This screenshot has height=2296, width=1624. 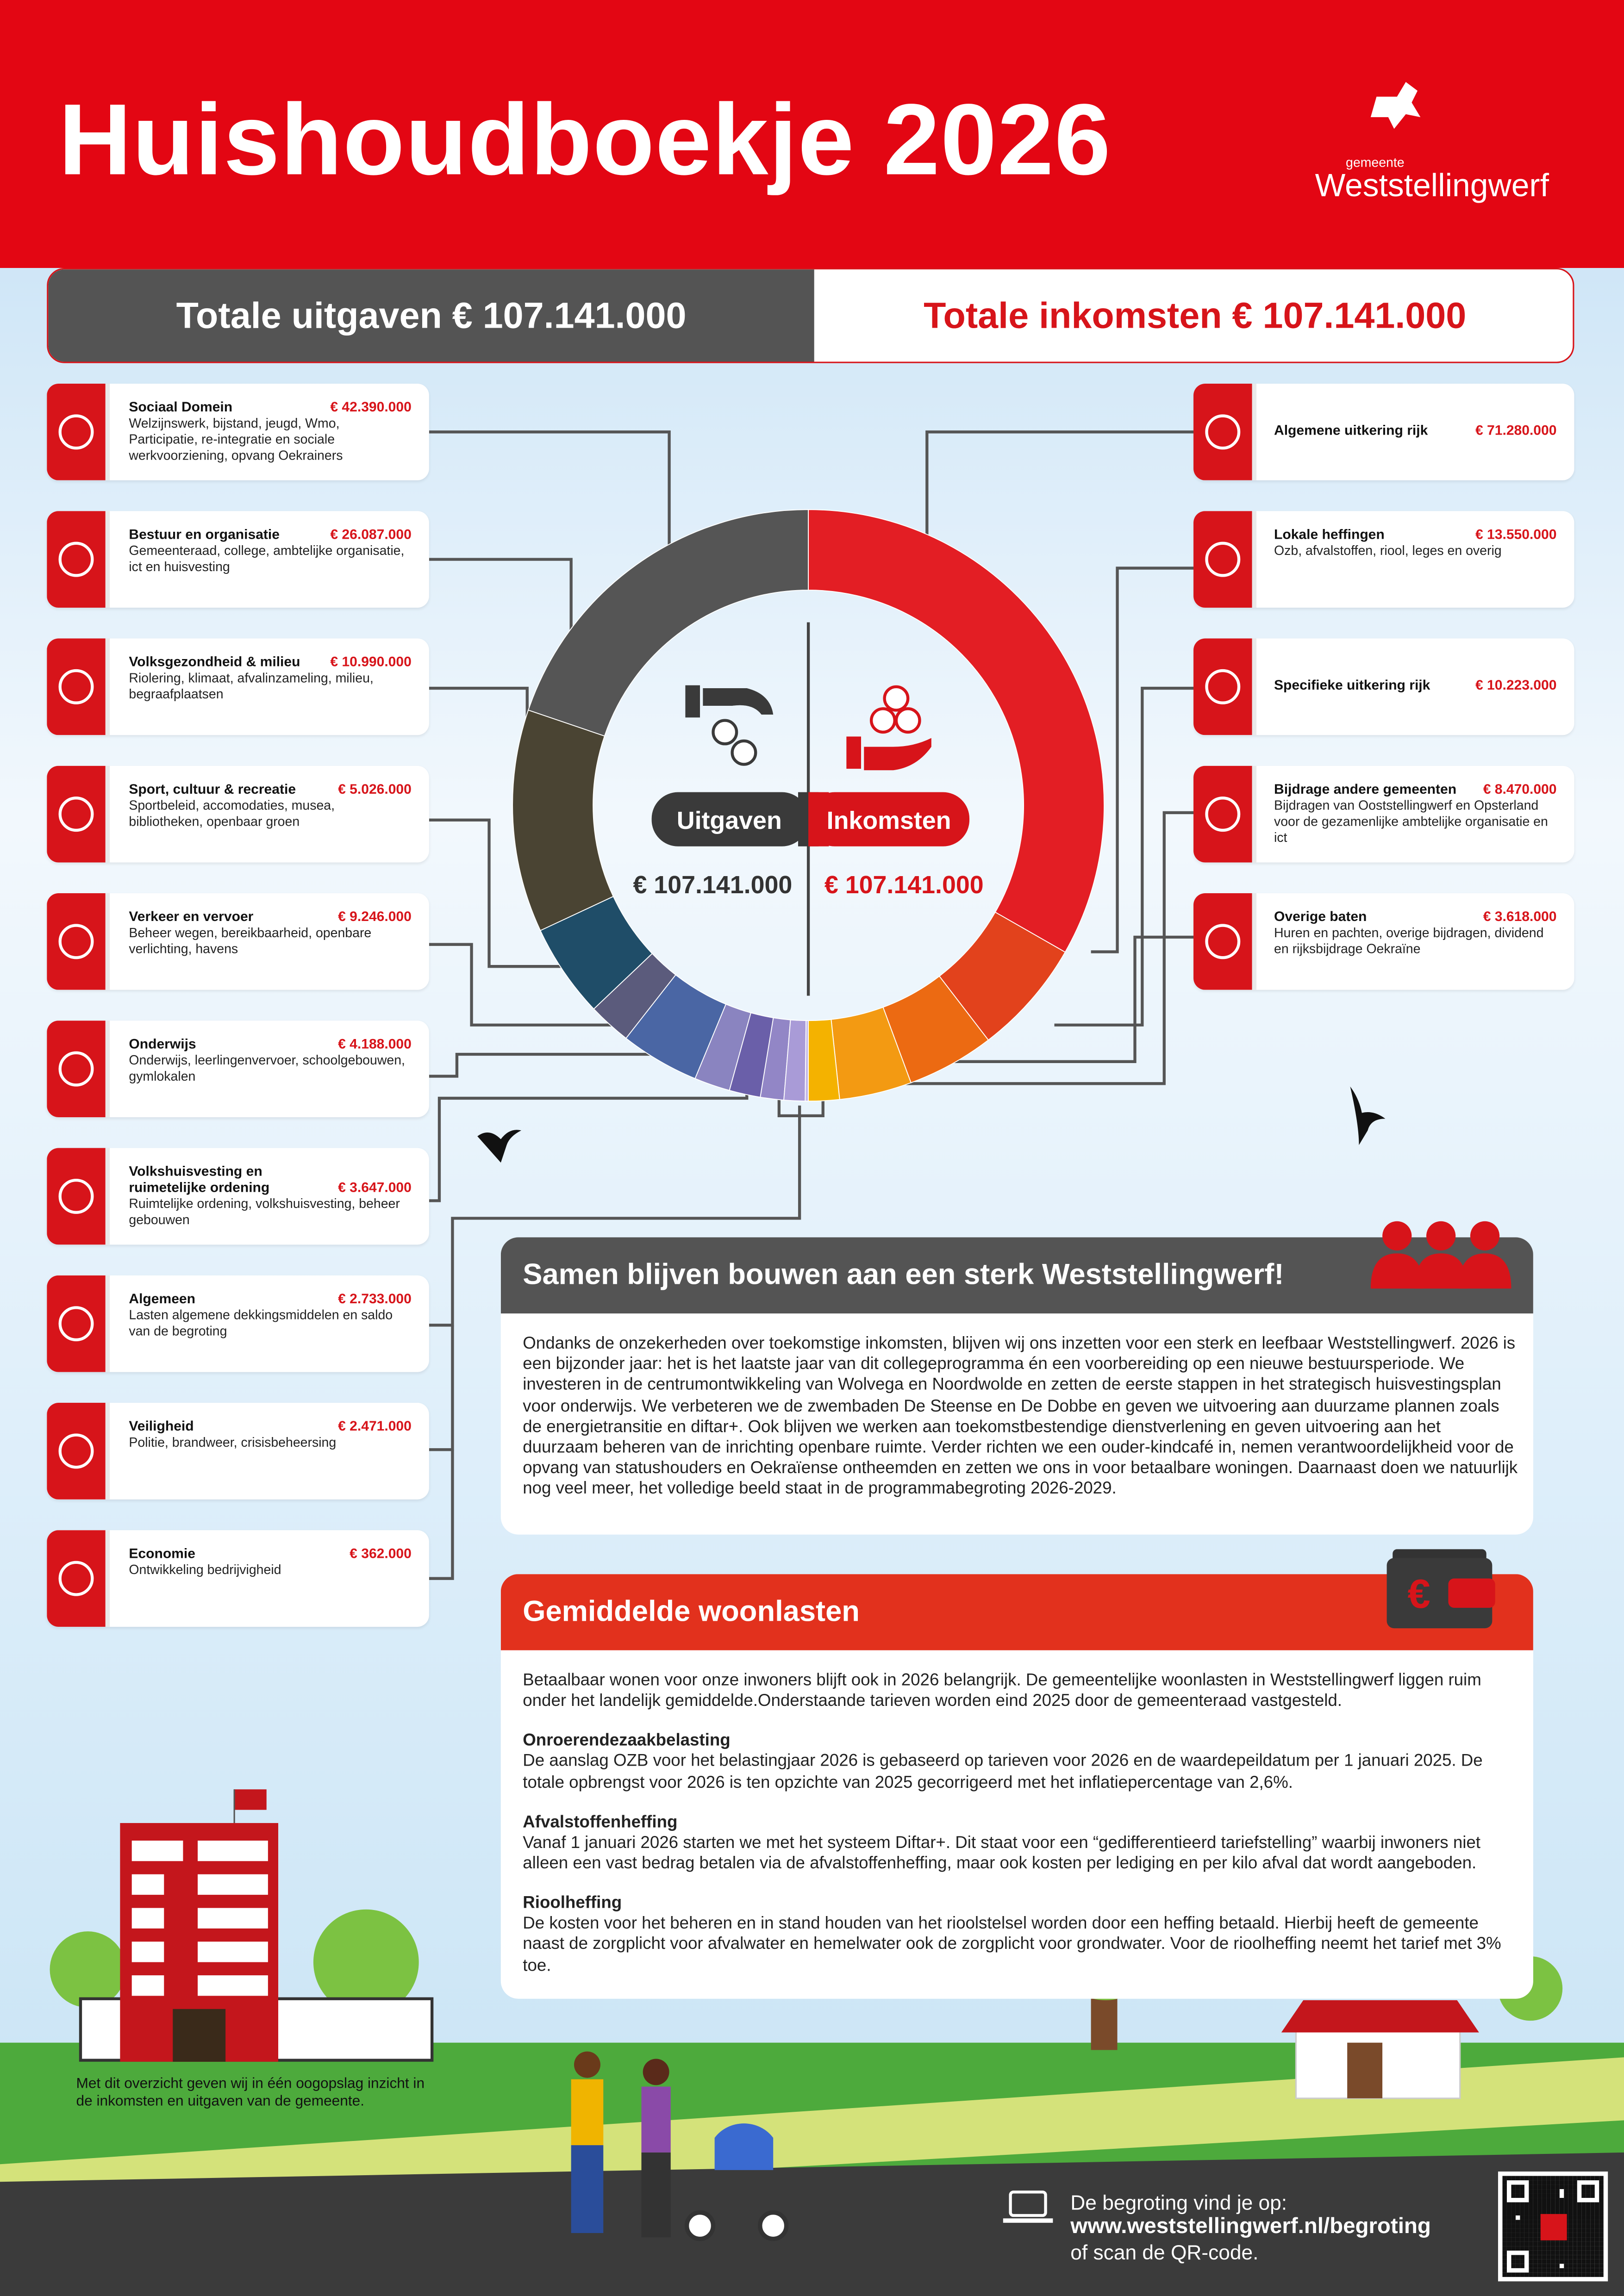 What do you see at coordinates (729, 725) in the screenshot?
I see `give-icon` at bounding box center [729, 725].